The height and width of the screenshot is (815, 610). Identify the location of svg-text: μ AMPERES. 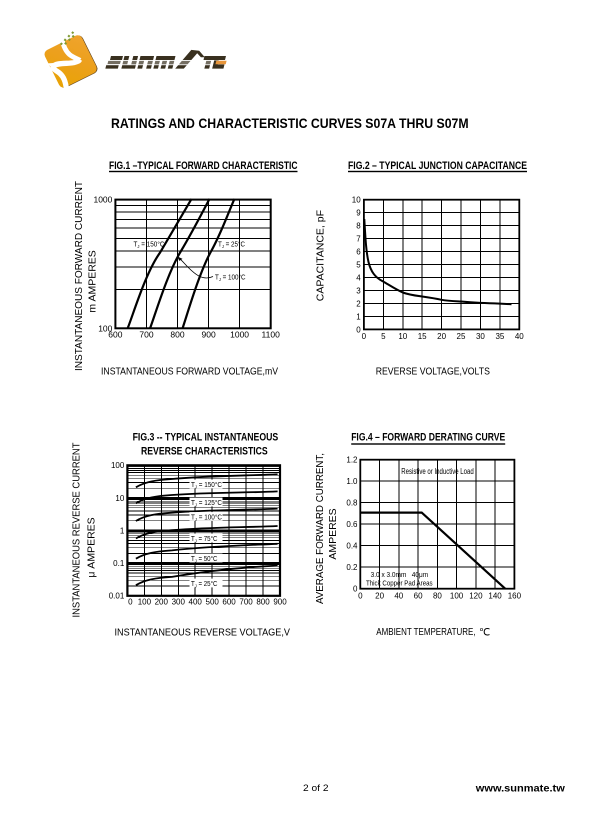
(92, 547).